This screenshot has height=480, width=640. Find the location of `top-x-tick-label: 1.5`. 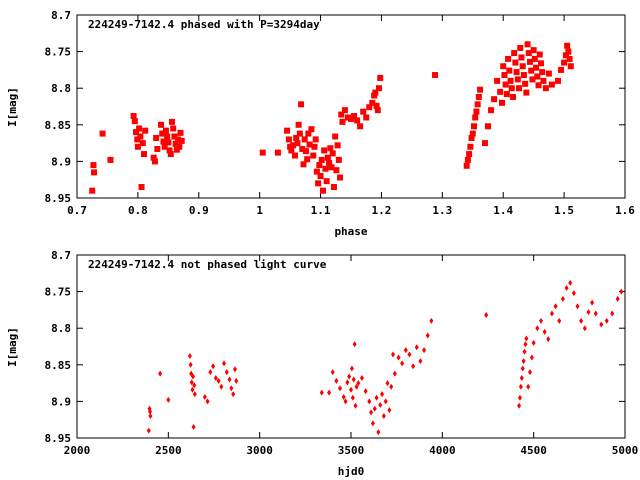

top-x-tick-label: 1.5 is located at coordinates (564, 210).